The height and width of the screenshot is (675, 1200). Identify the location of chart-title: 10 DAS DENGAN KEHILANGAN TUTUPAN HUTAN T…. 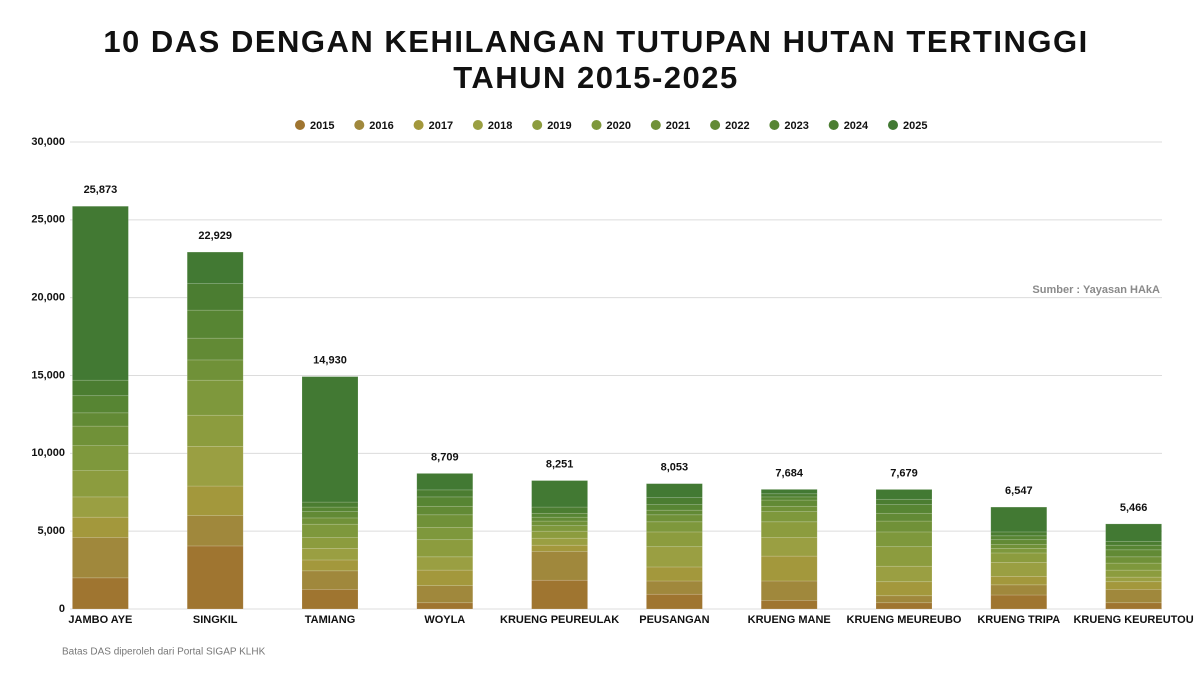
(595, 41).